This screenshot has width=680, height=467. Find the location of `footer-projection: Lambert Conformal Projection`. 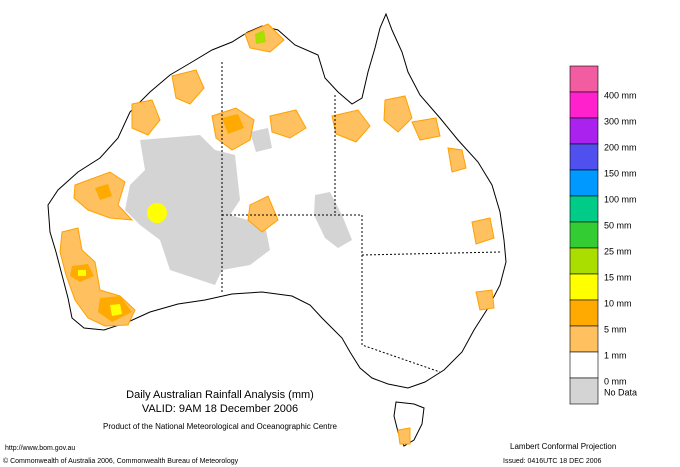

footer-projection: Lambert Conformal Projection is located at coordinates (563, 446).